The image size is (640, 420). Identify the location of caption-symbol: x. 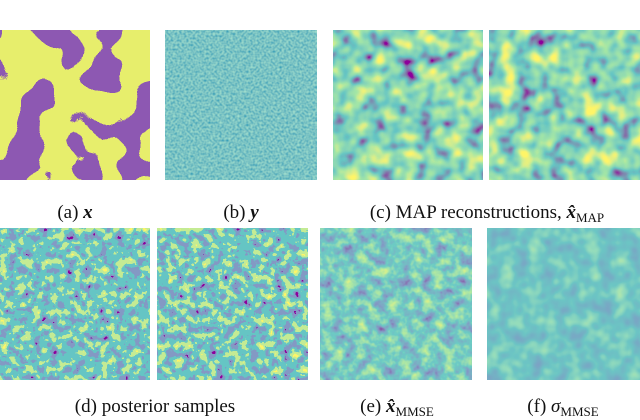
(87, 212).